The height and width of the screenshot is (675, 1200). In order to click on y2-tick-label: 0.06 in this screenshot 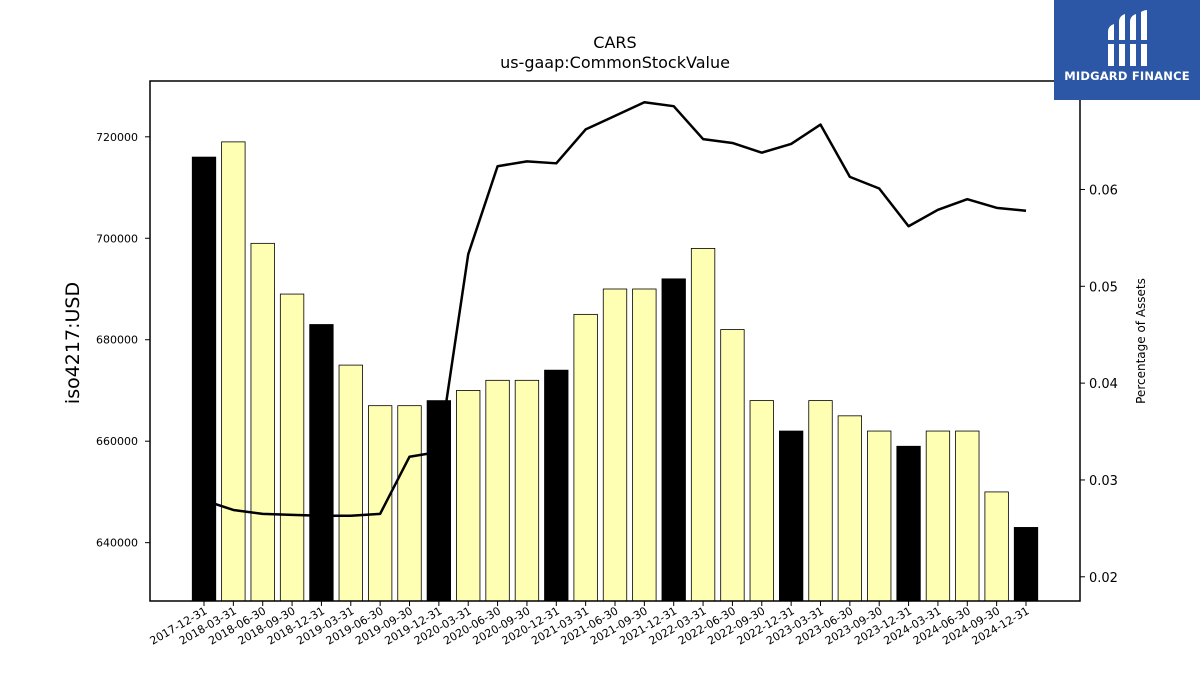, I will do `click(1103, 190)`.